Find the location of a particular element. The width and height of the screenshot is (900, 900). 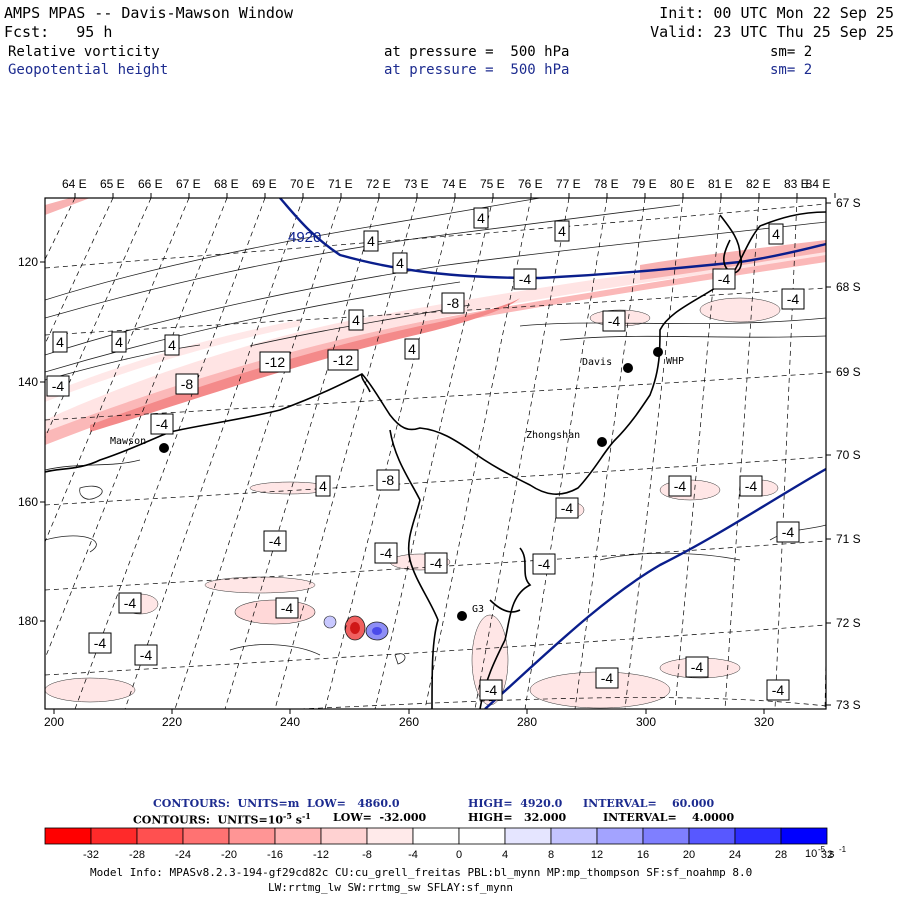

top-label: 83 E is located at coordinates (796, 184).